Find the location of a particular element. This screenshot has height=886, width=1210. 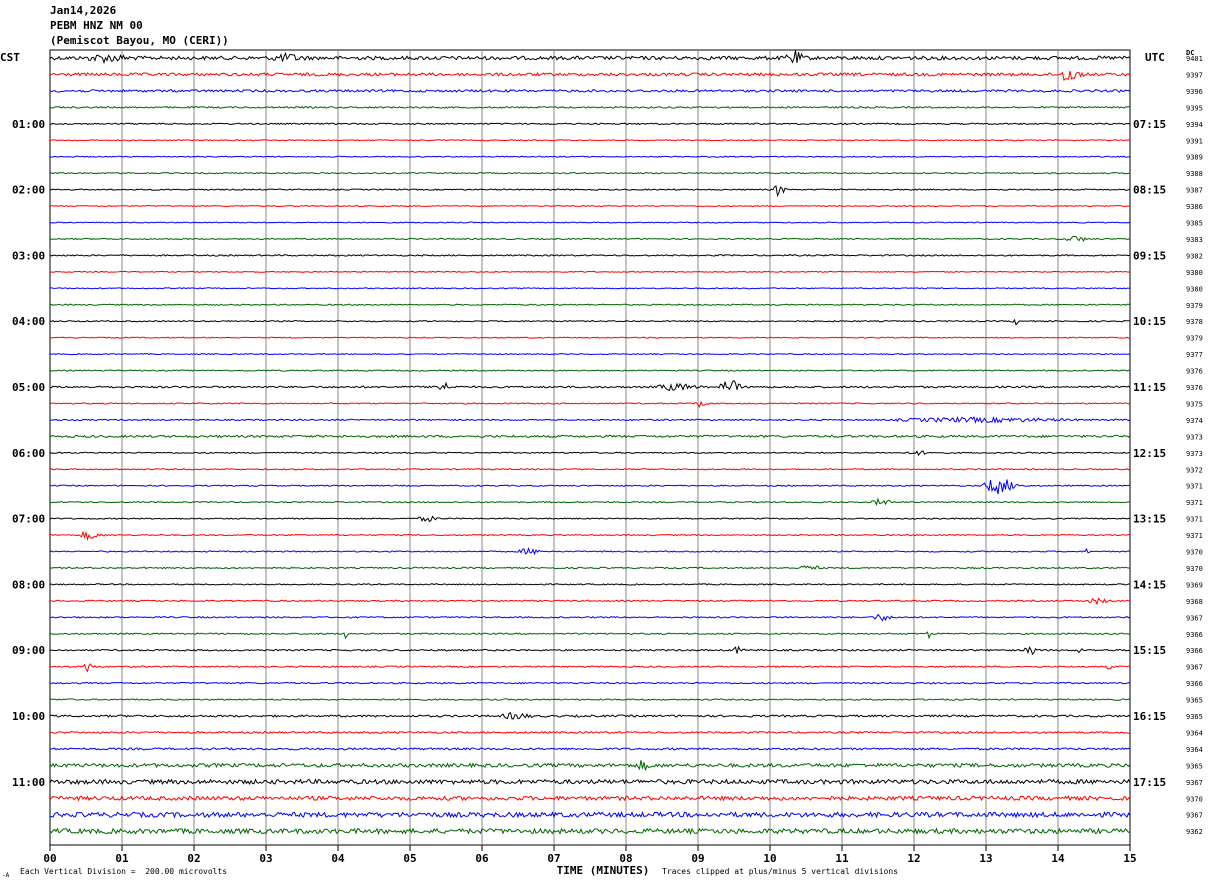

x-tick-label: 05 is located at coordinates (409, 858).